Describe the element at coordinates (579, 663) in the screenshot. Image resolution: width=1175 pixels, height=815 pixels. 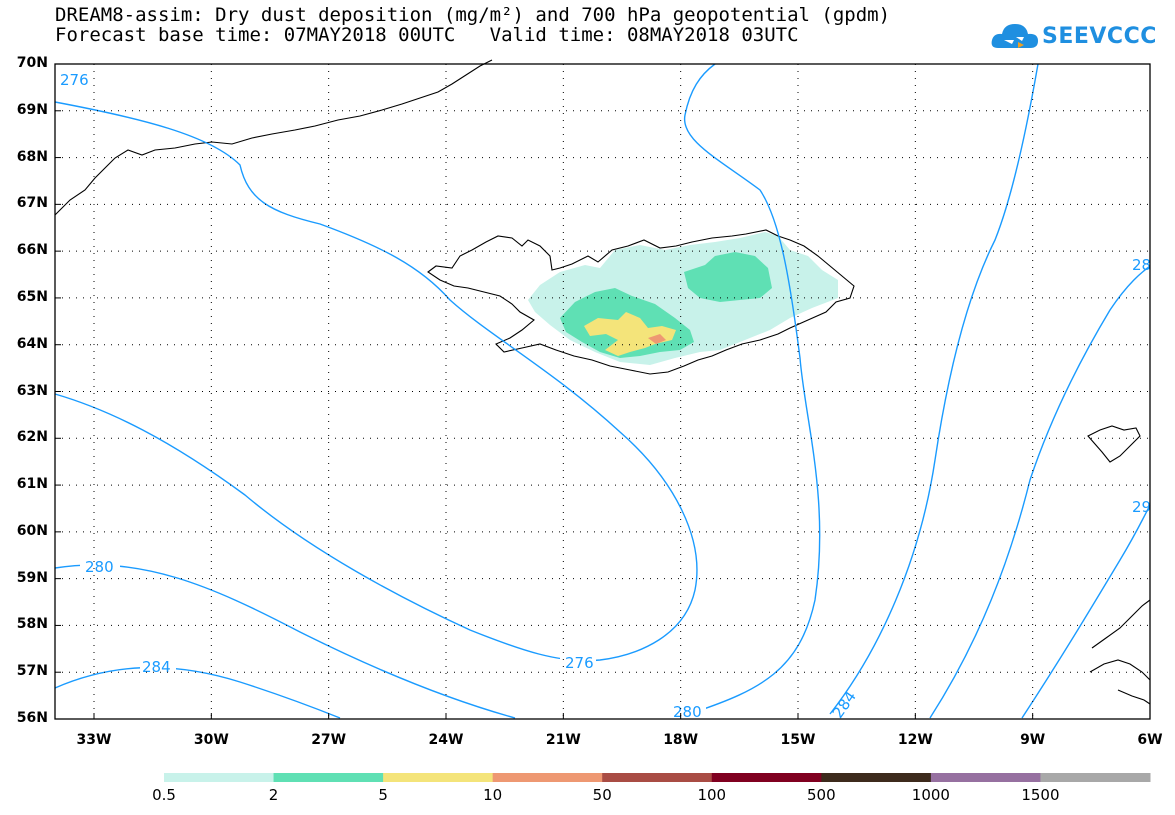
I see `contour-label-276-mid: 276` at that location.